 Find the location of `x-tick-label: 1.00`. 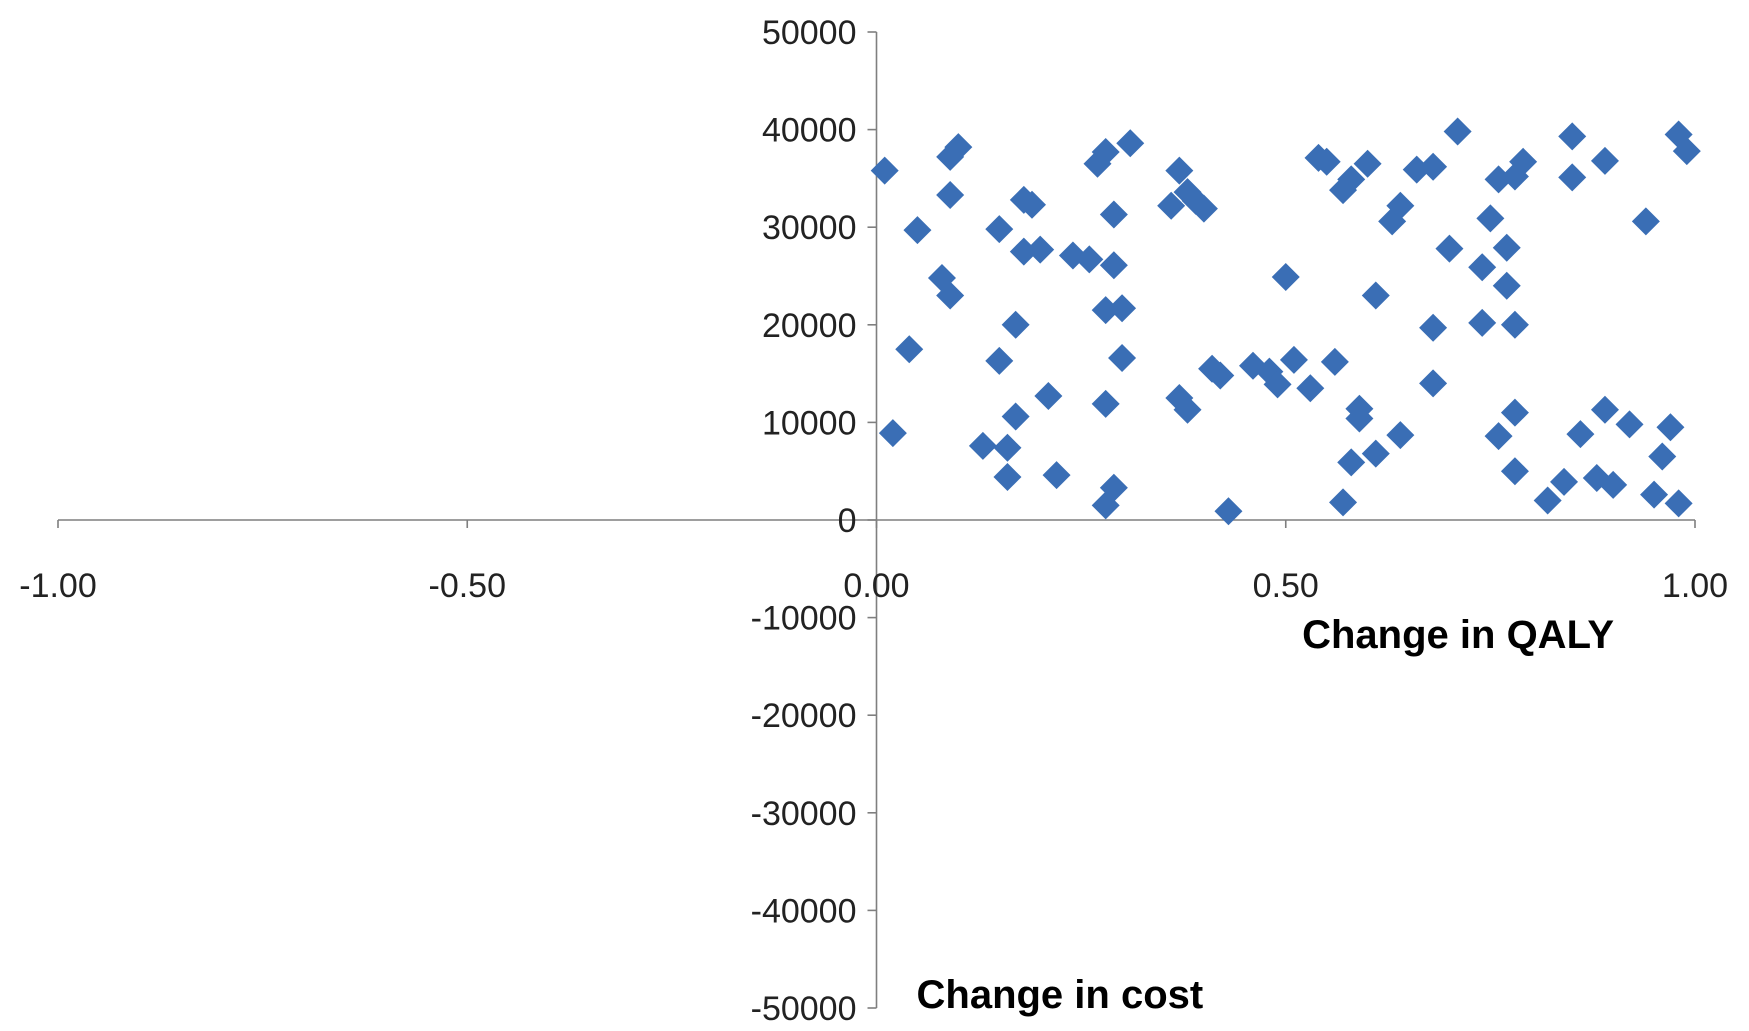

x-tick-label: 1.00 is located at coordinates (1695, 586).